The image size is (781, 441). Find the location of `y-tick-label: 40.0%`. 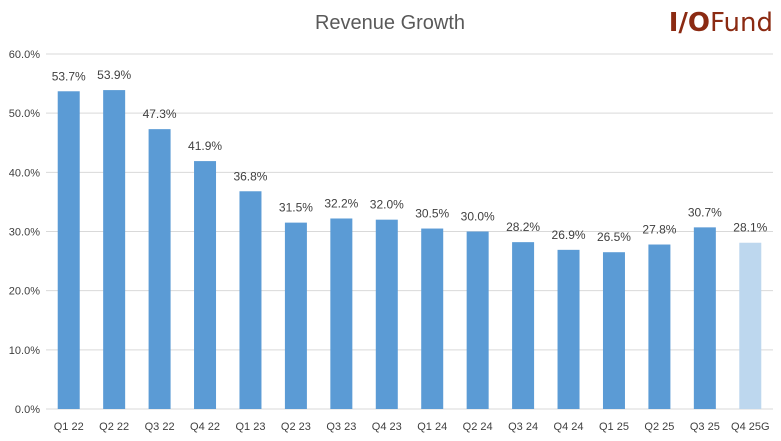

y-tick-label: 40.0% is located at coordinates (24, 173).